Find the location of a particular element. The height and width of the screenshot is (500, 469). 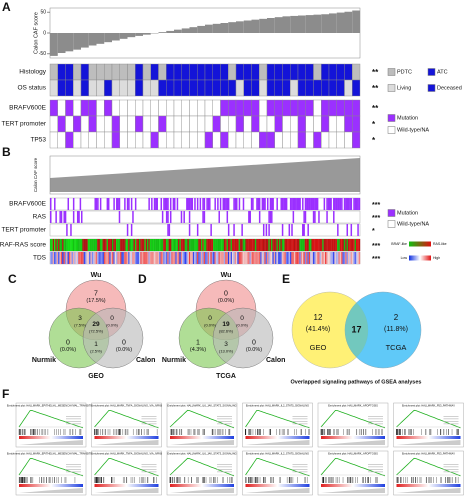

y-tick-label: -50 is located at coordinates (42, 54).